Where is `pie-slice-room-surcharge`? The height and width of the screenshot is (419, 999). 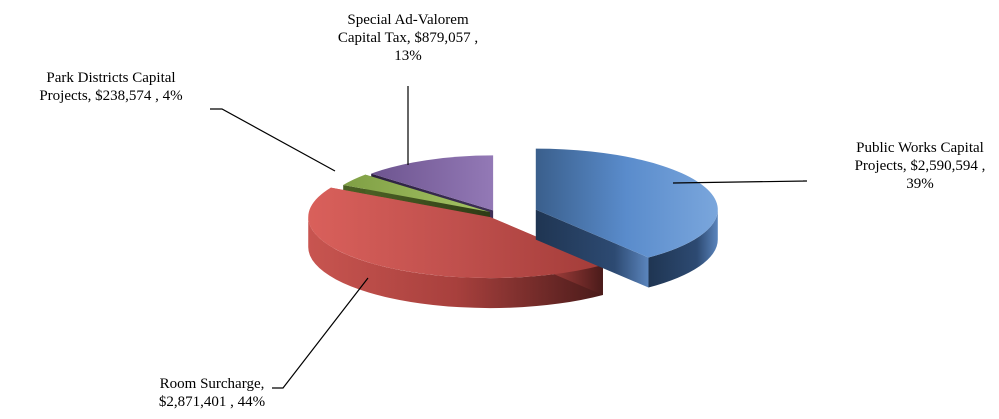 pie-slice-room-surcharge is located at coordinates (455, 248).